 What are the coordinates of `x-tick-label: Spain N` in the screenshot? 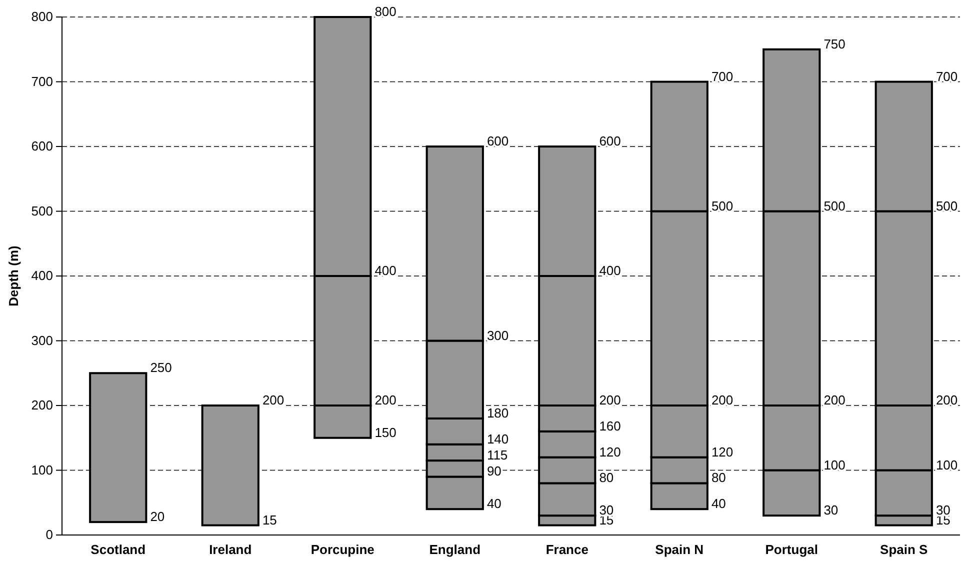 It's located at (679, 550).